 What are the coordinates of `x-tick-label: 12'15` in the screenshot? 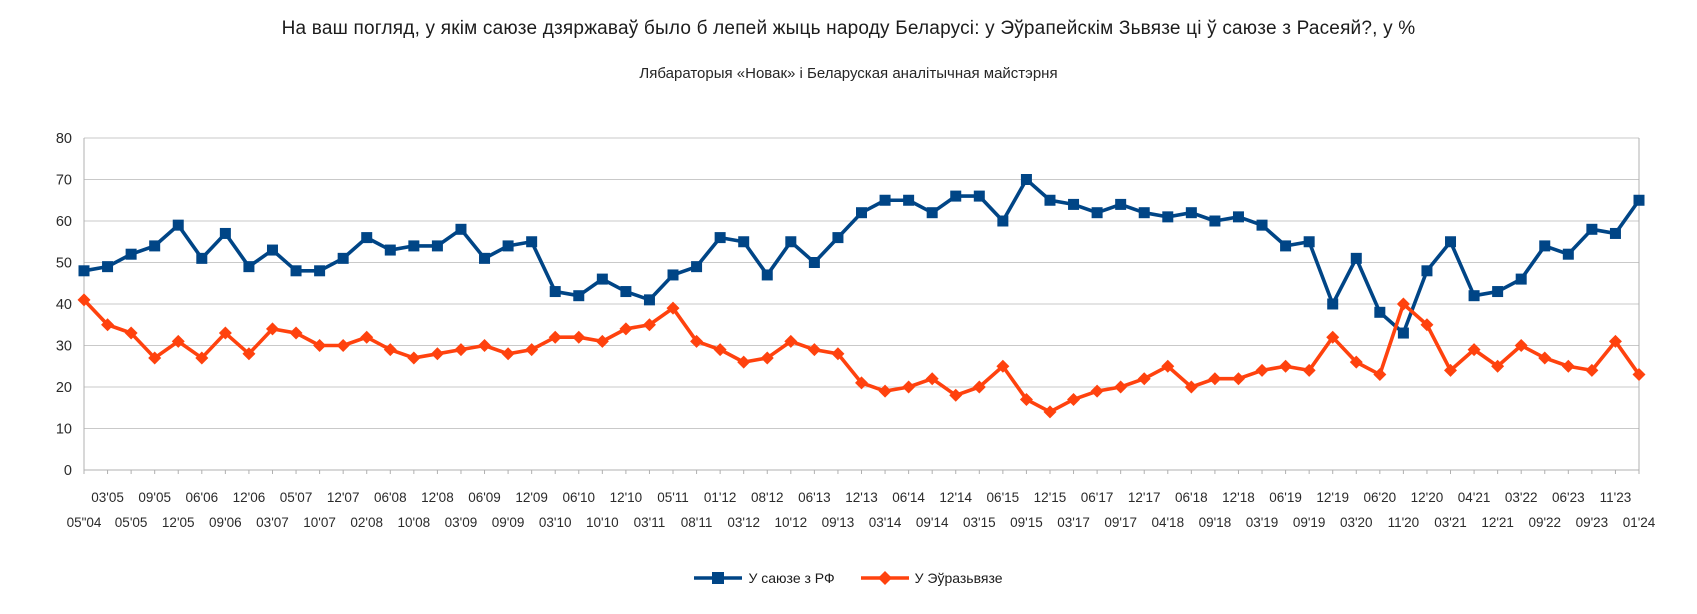 It's located at (1050, 497).